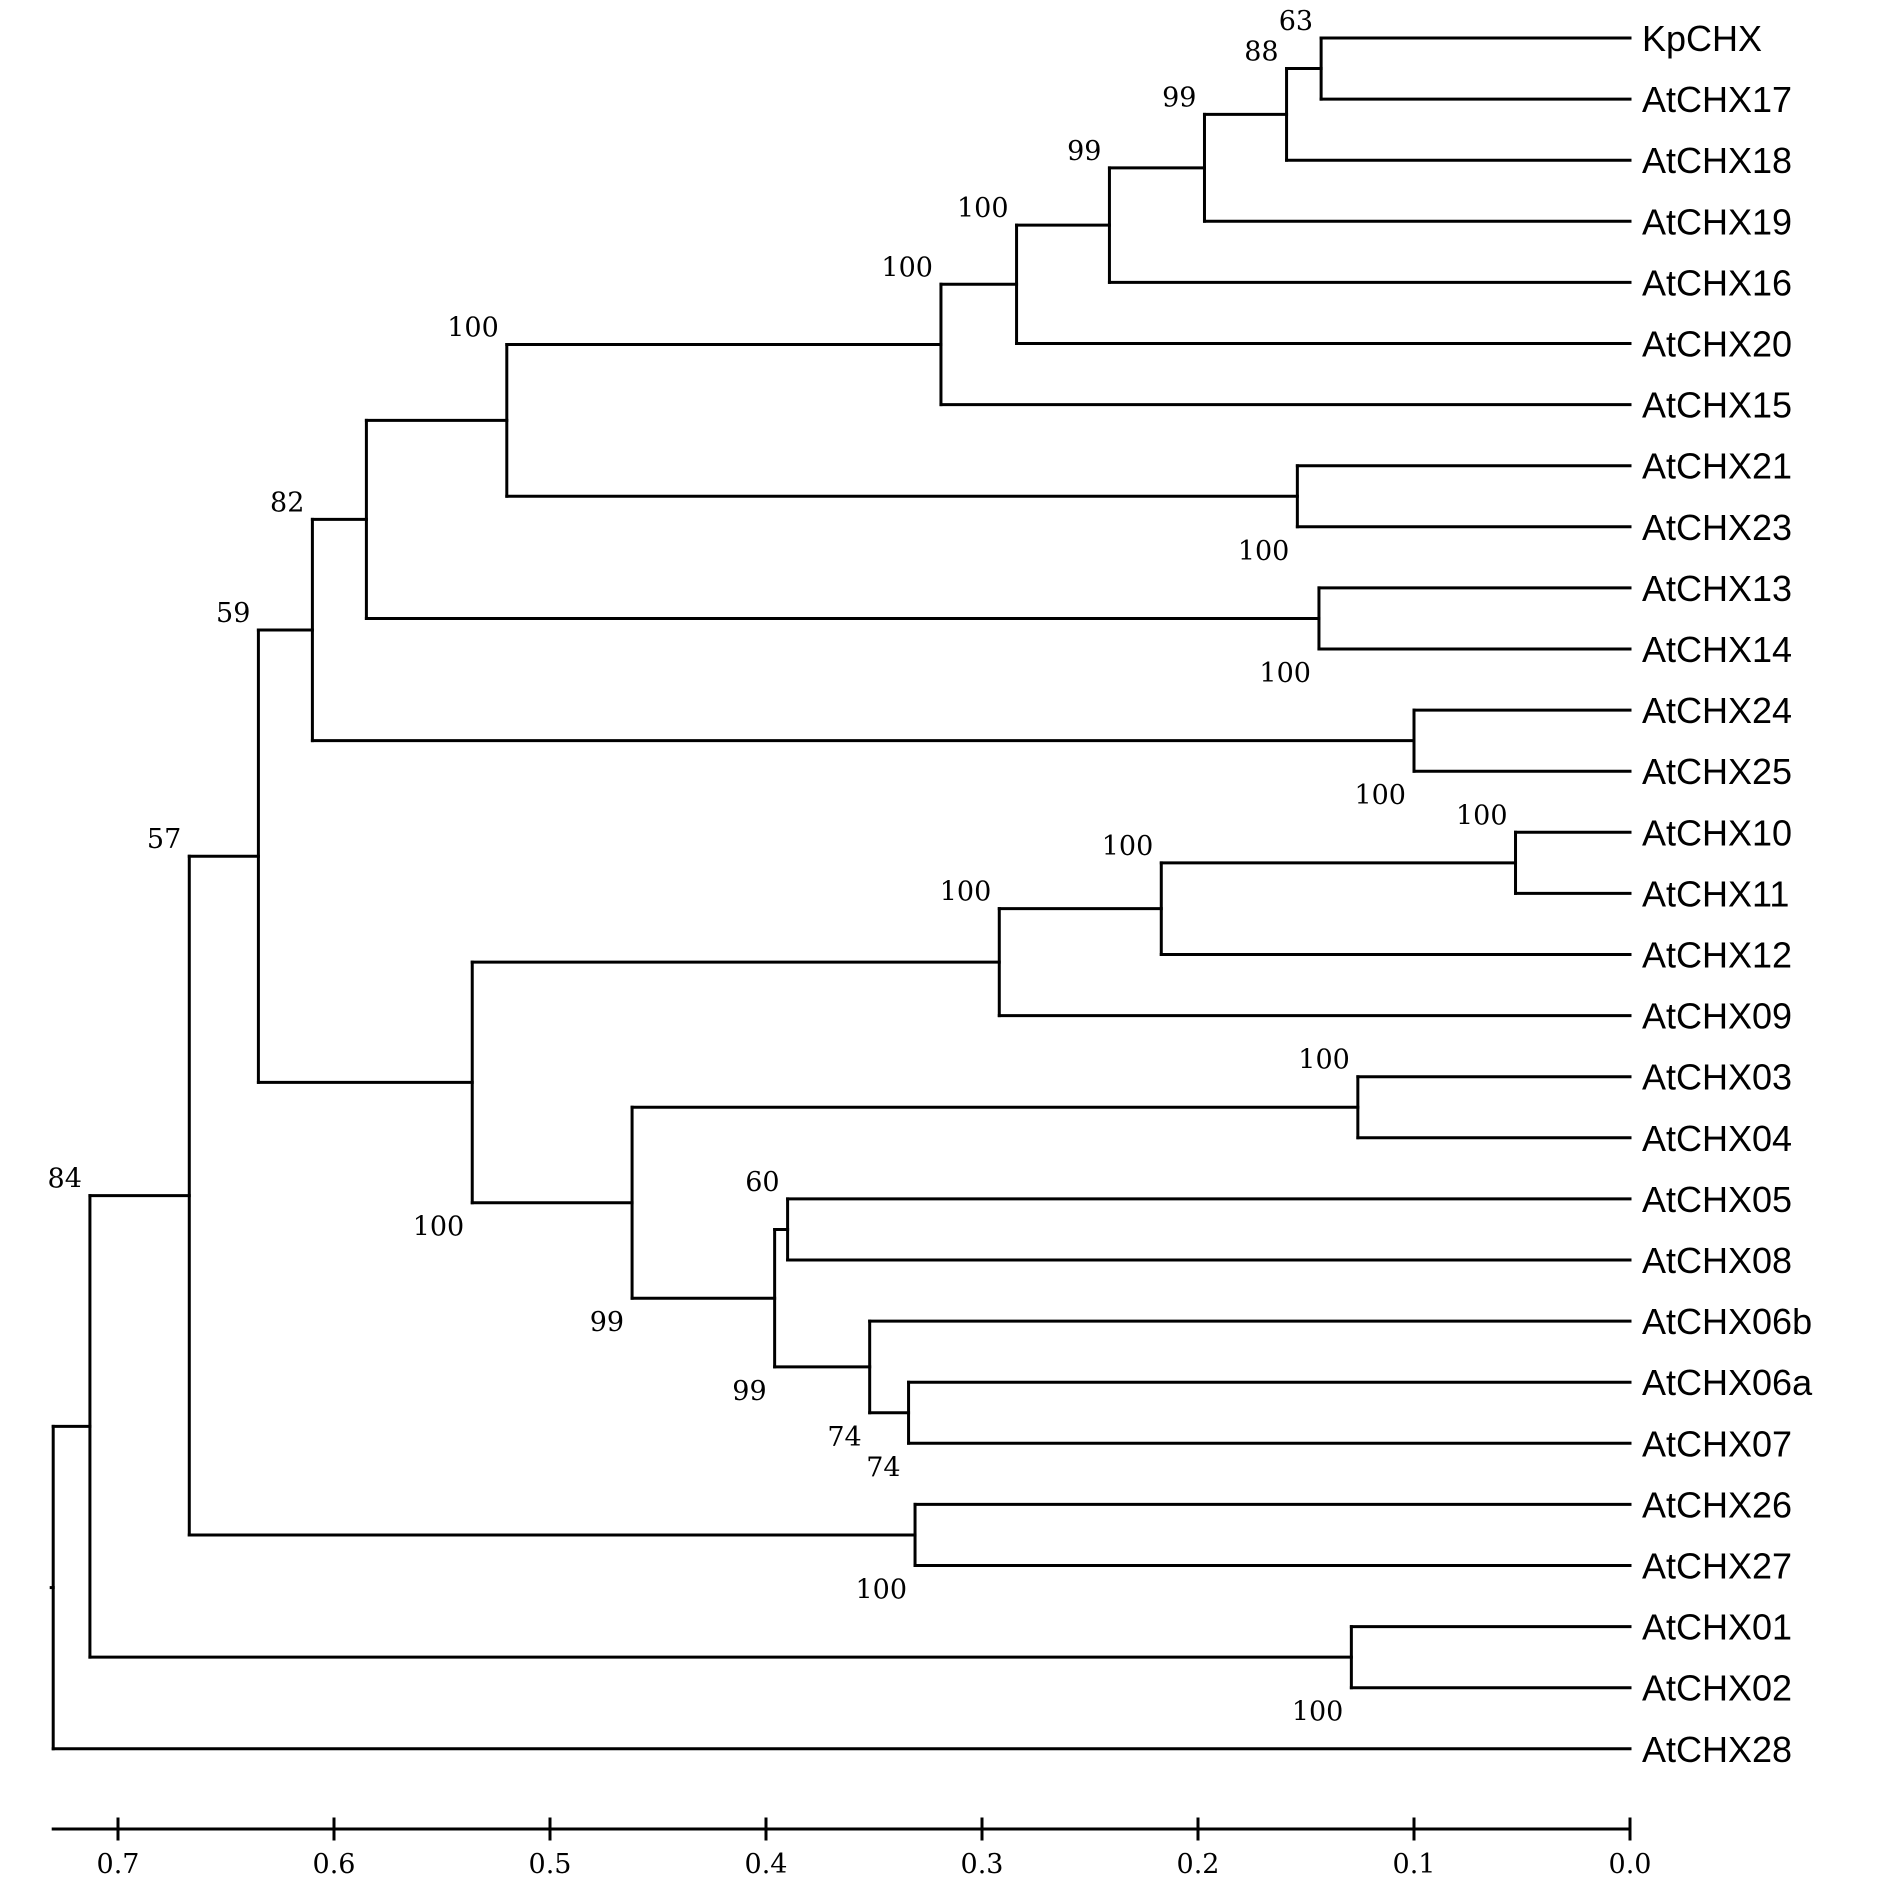  Describe the element at coordinates (883, 1467) in the screenshot. I see `bootstrap-n18: 74` at that location.